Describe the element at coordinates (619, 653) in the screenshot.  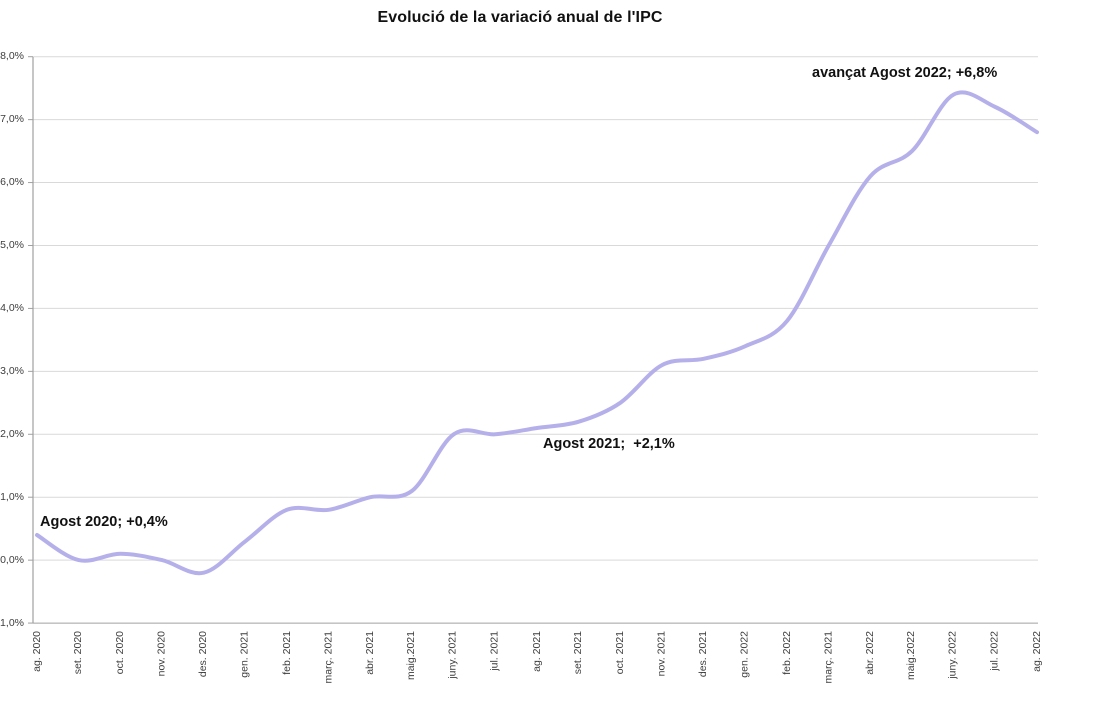
I see `x-tick-label: oct. 2021` at that location.